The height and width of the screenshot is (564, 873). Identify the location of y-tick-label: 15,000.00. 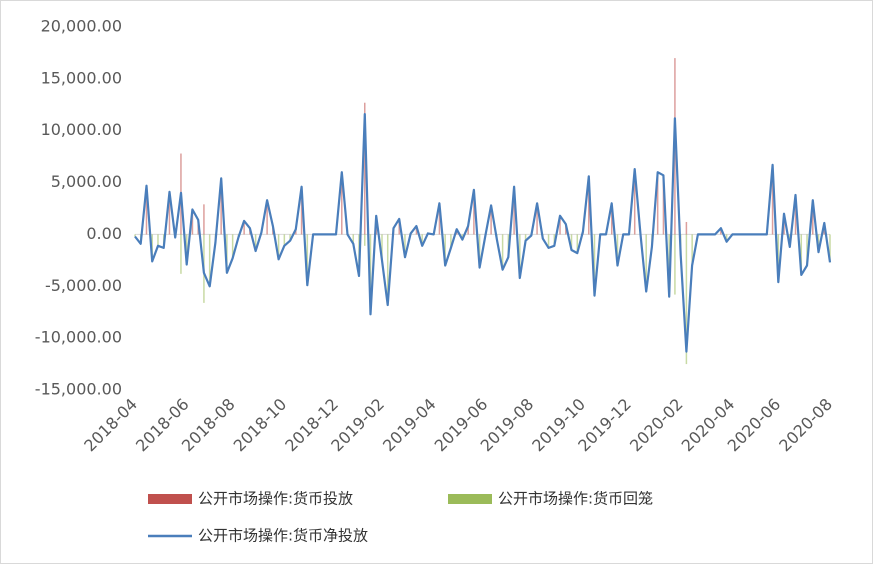
(81, 77).